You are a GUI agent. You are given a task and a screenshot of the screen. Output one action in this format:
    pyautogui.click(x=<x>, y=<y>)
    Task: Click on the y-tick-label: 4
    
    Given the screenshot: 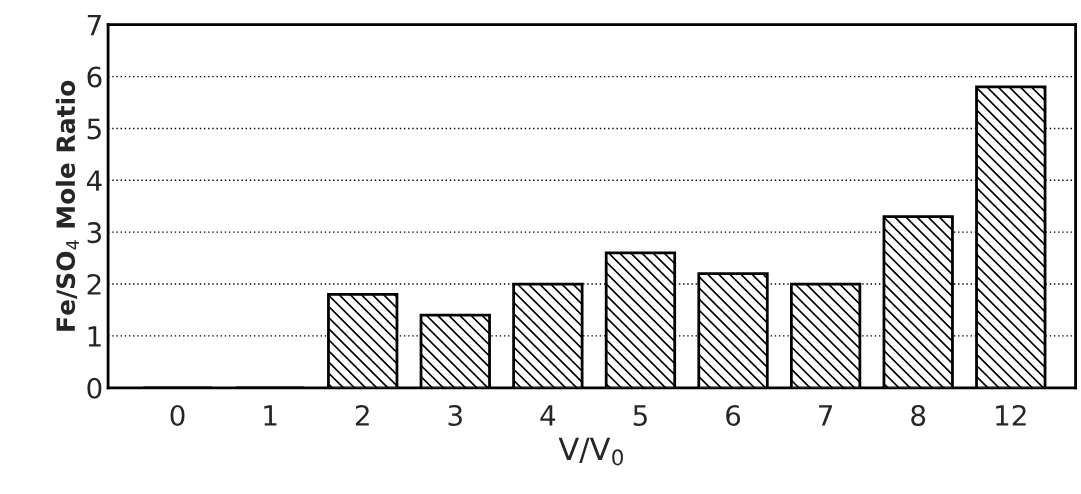 What is the action you would take?
    pyautogui.click(x=94, y=180)
    